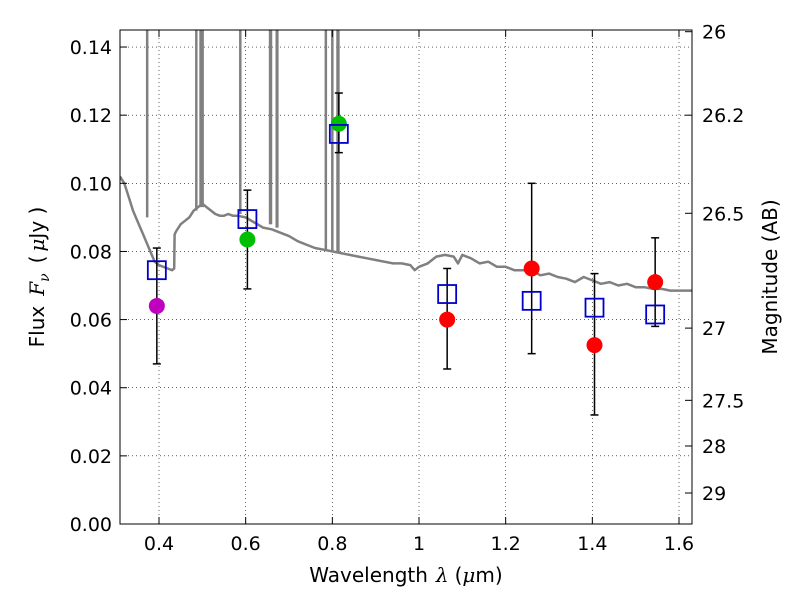 The width and height of the screenshot is (800, 600). What do you see at coordinates (723, 401) in the screenshot?
I see `y2-tick-label: 27.5` at bounding box center [723, 401].